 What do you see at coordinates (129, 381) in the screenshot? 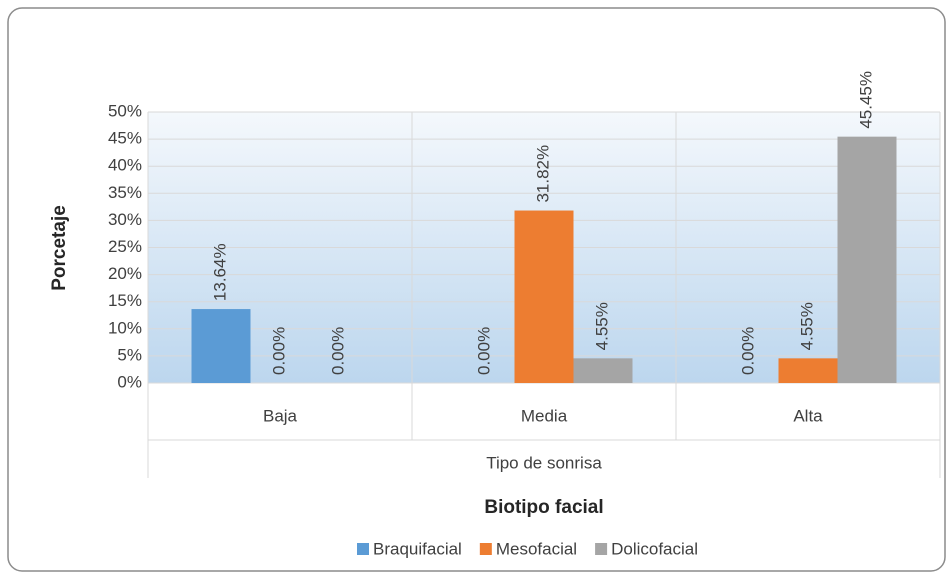
I see `y-tick-label: 0%` at bounding box center [129, 381].